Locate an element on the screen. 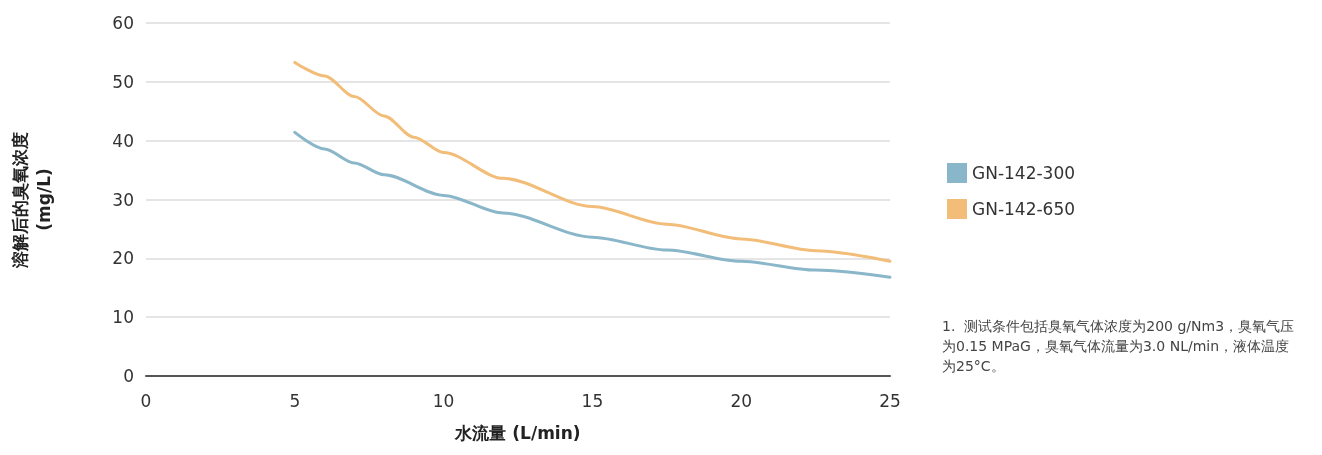 This screenshot has height=455, width=1322. y-tick-label: 20 is located at coordinates (123, 258).